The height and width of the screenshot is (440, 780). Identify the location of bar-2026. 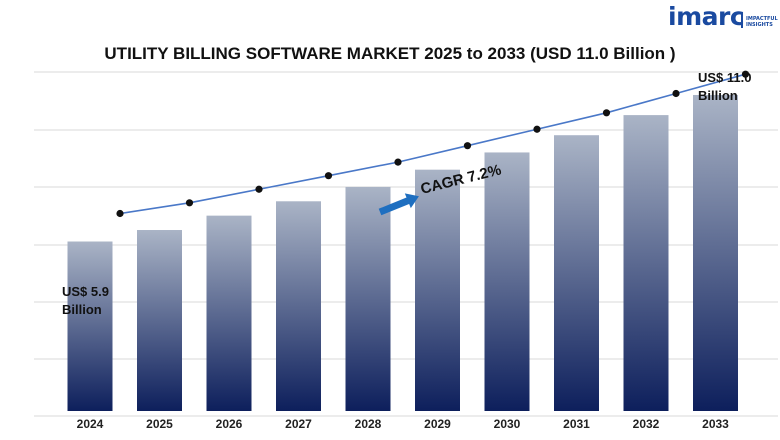
(229, 313).